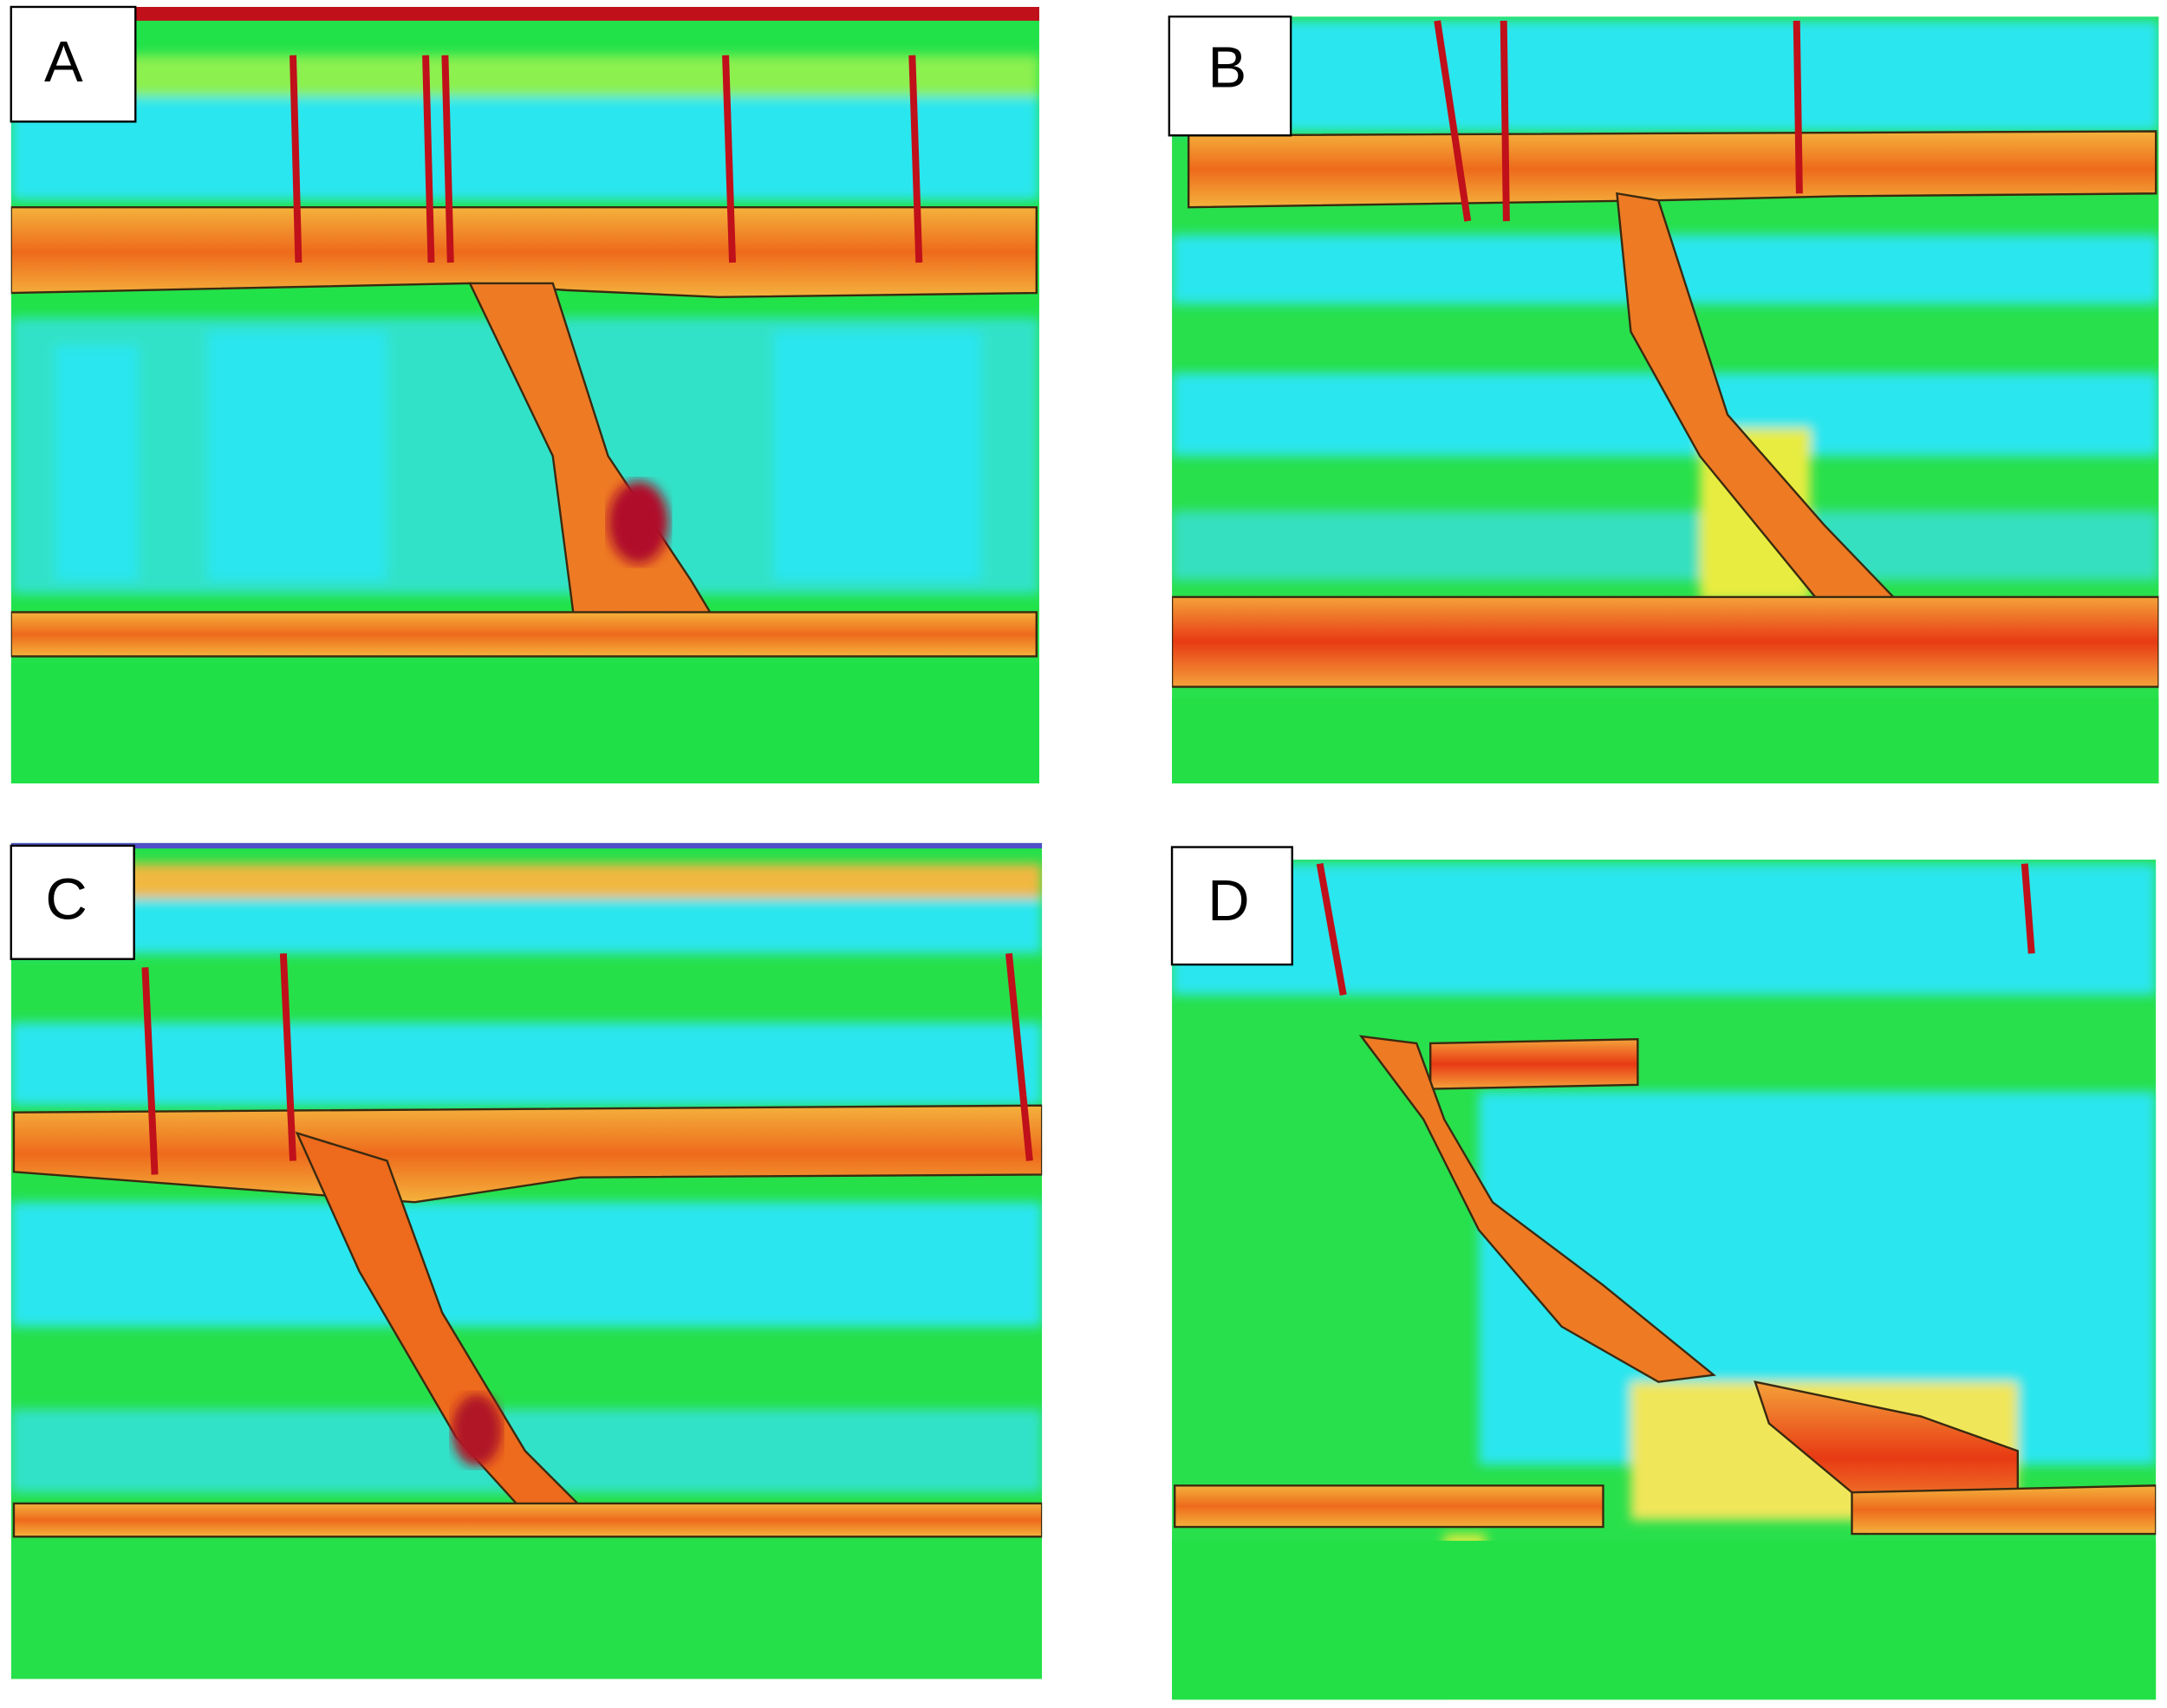 The image size is (2167, 1708). I want to click on panel-label: D, so click(1228, 900).